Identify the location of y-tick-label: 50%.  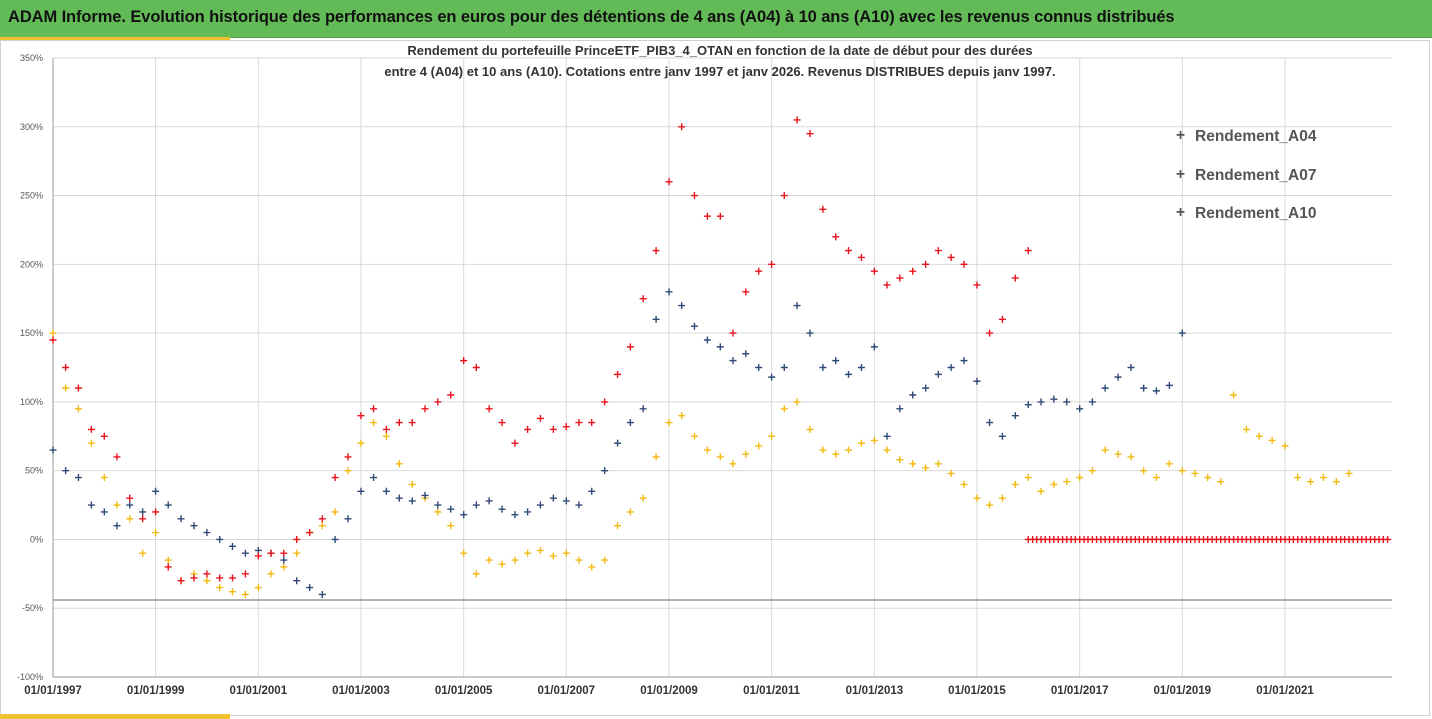
(34, 471).